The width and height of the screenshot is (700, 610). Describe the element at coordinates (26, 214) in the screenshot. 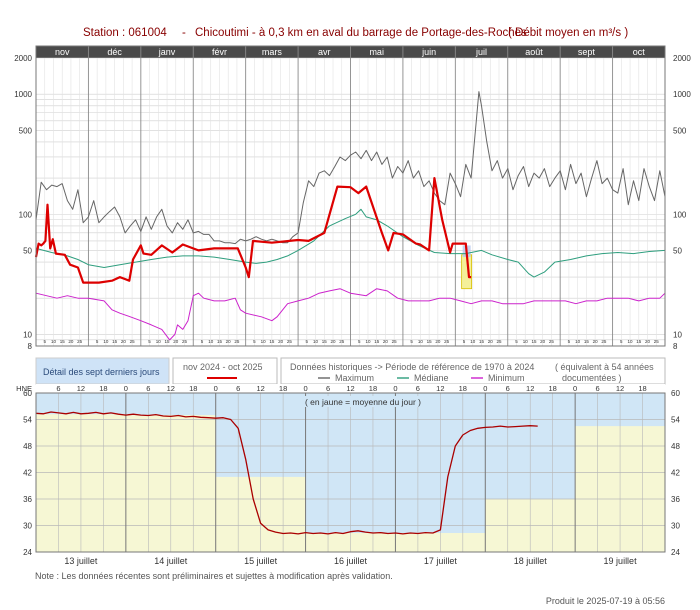

I see `y-tick-label-left: 100` at that location.